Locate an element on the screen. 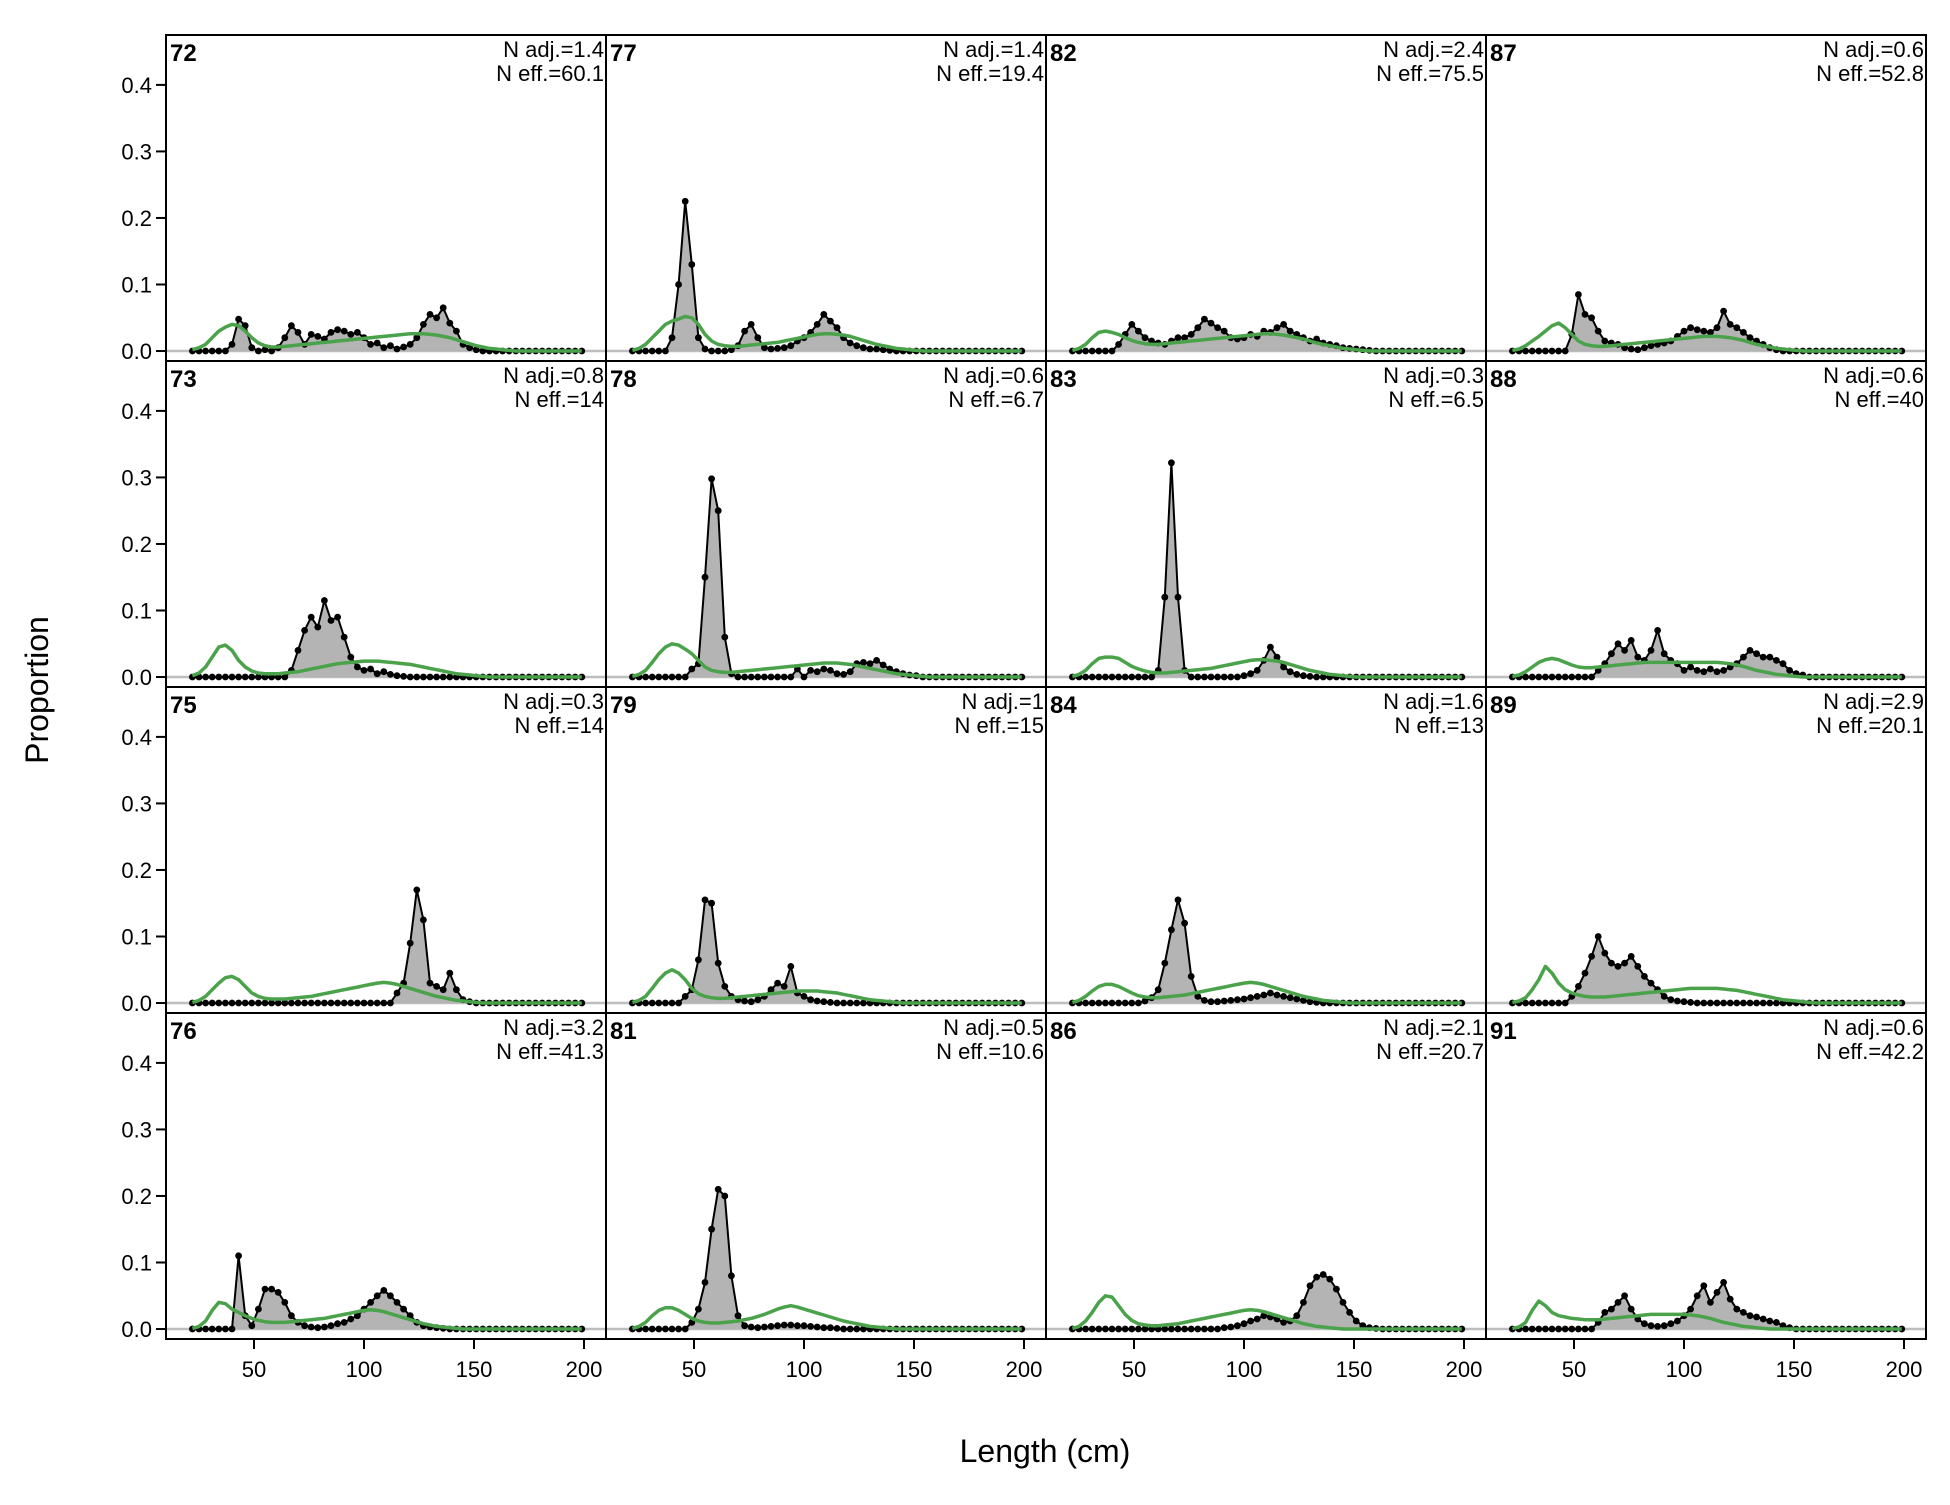  x-tick-label: 100 is located at coordinates (1684, 1369).